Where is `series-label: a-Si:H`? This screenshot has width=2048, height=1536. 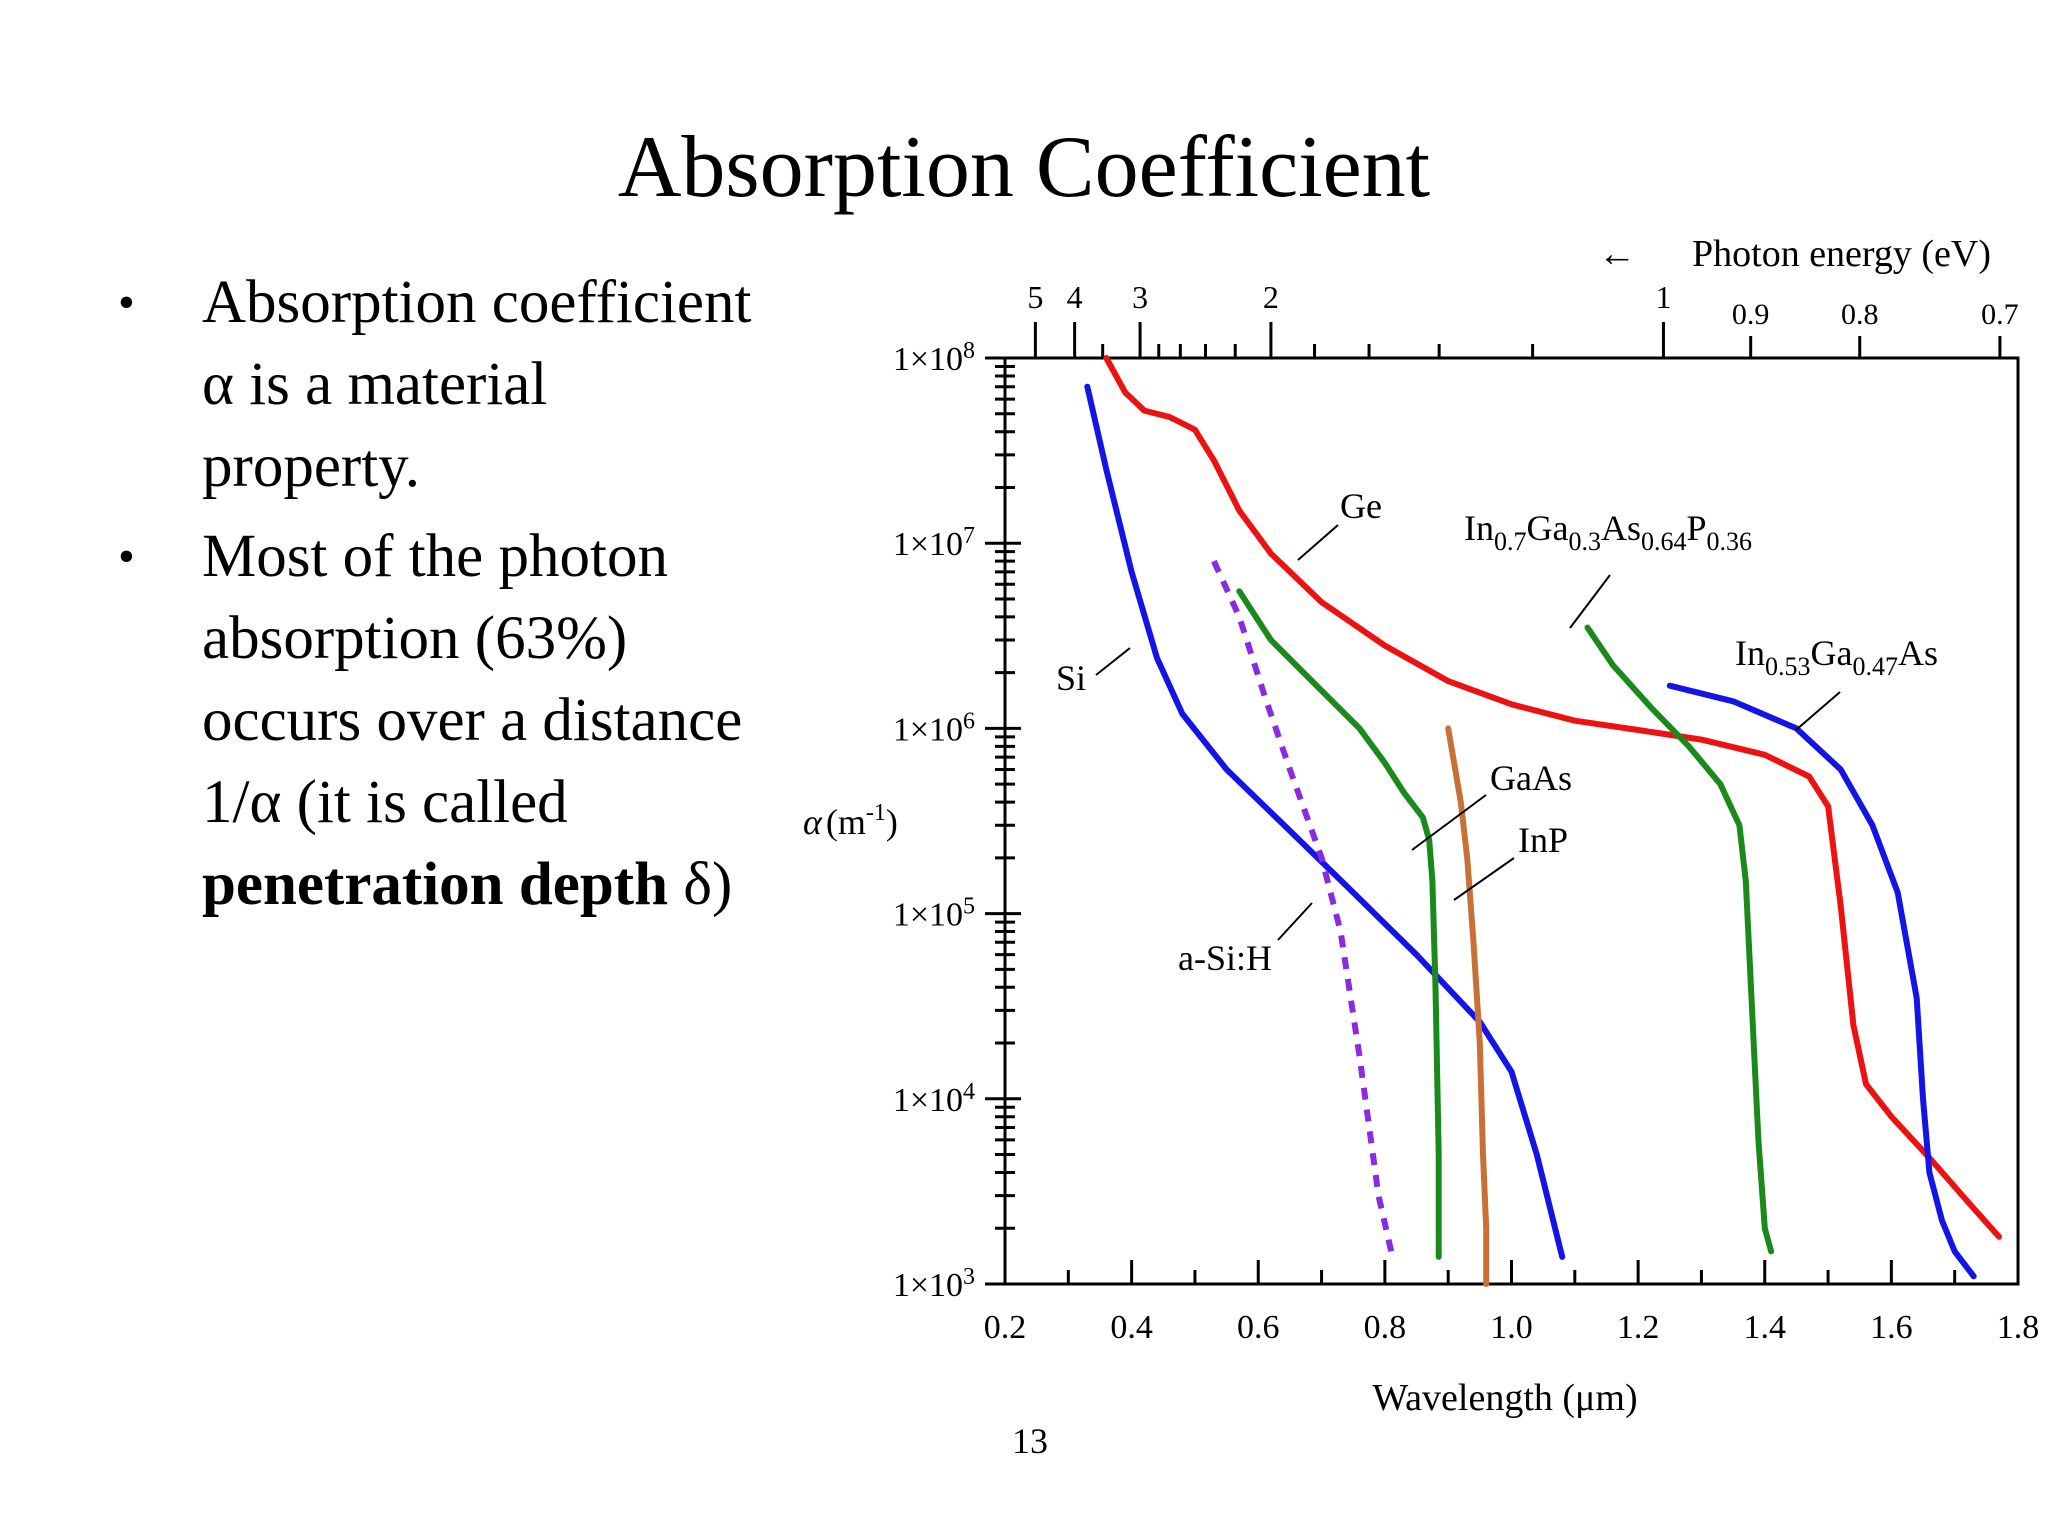
series-label: a-Si:H is located at coordinates (1225, 958).